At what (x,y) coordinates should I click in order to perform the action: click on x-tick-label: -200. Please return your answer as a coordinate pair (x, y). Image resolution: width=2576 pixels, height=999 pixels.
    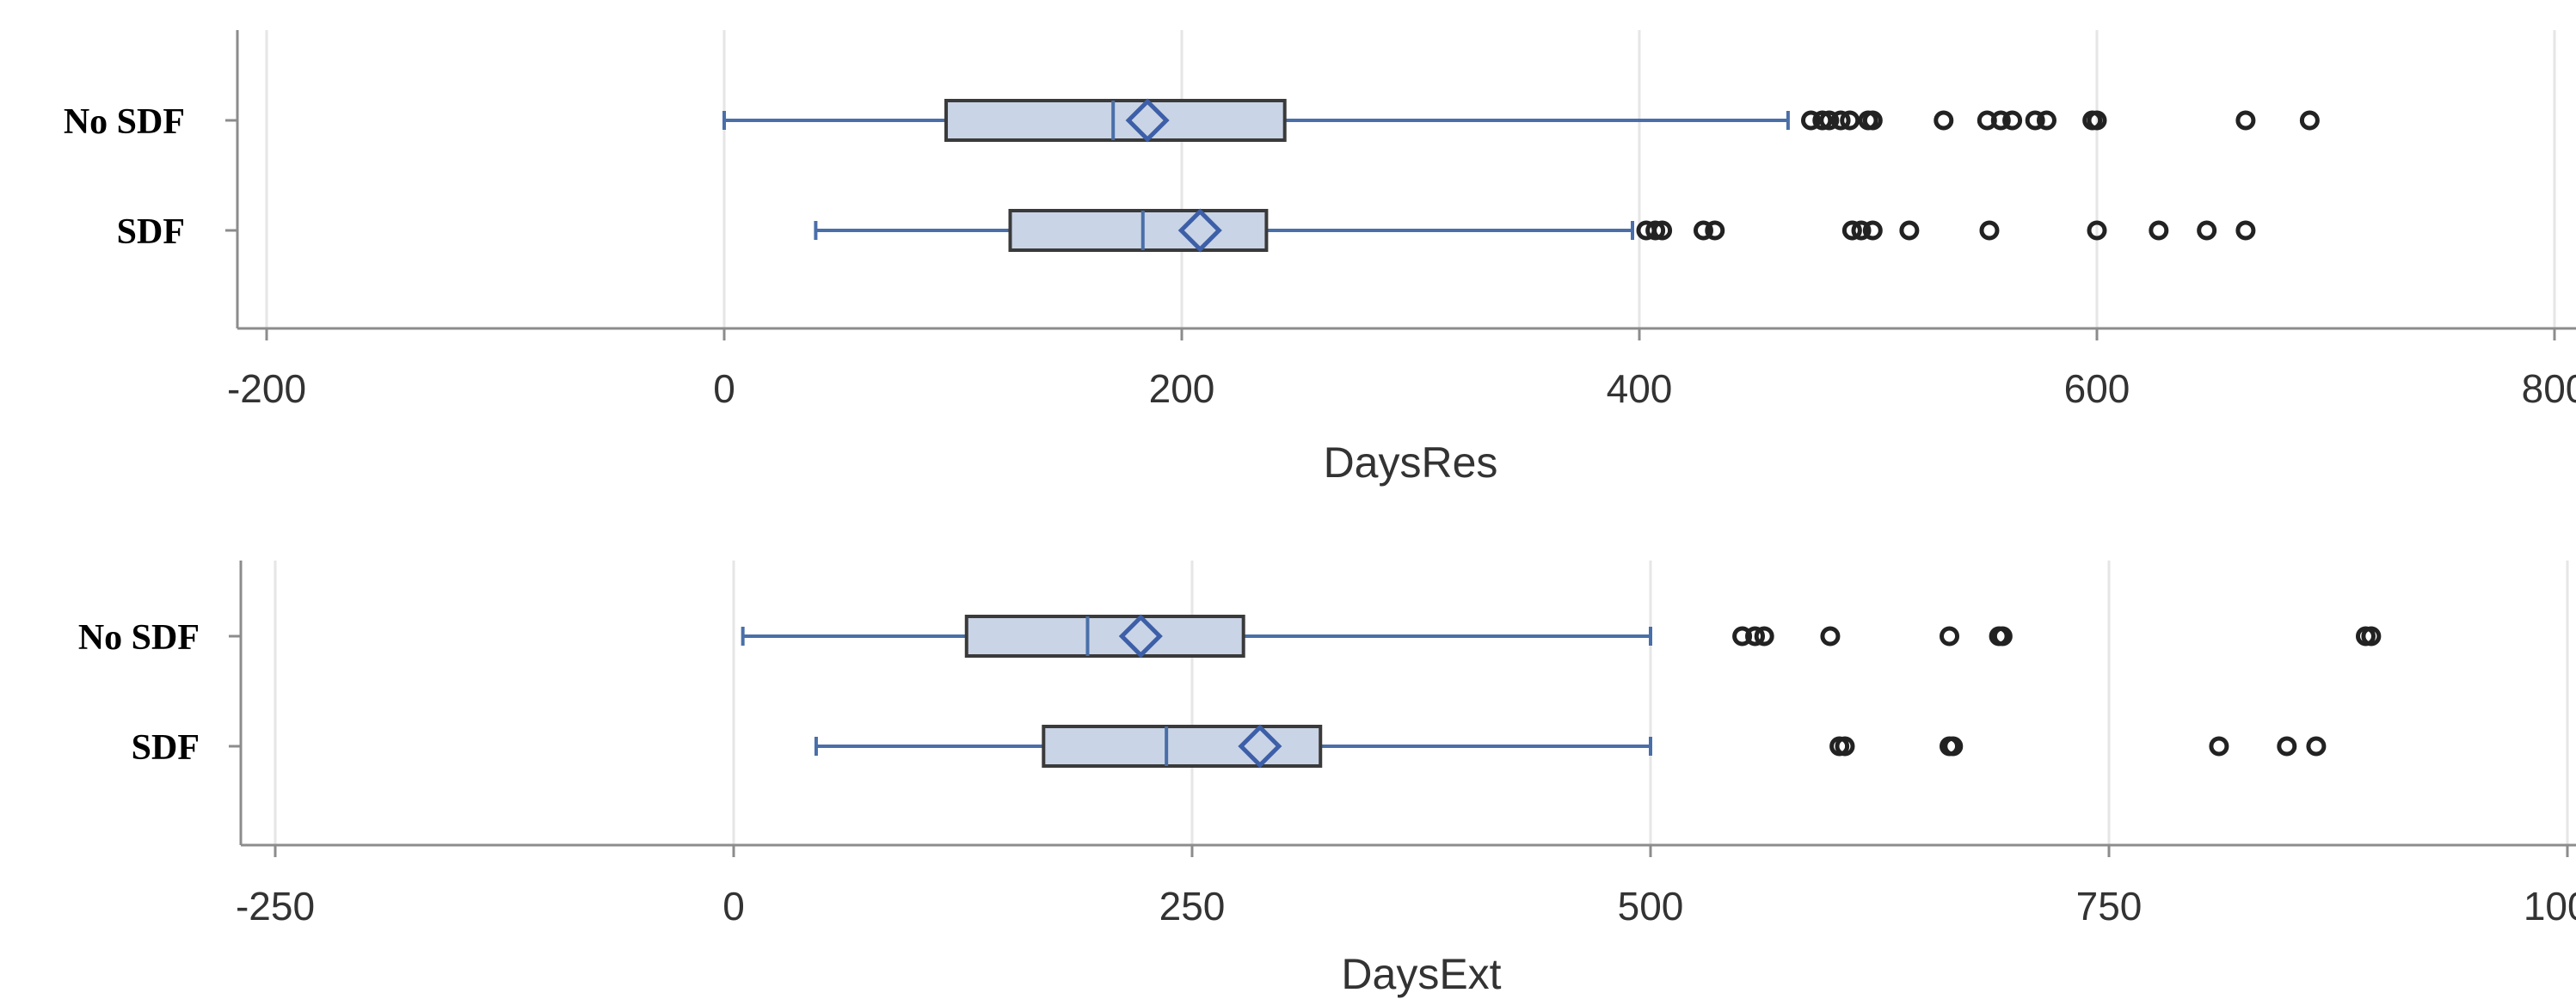
    Looking at the image, I should click on (266, 388).